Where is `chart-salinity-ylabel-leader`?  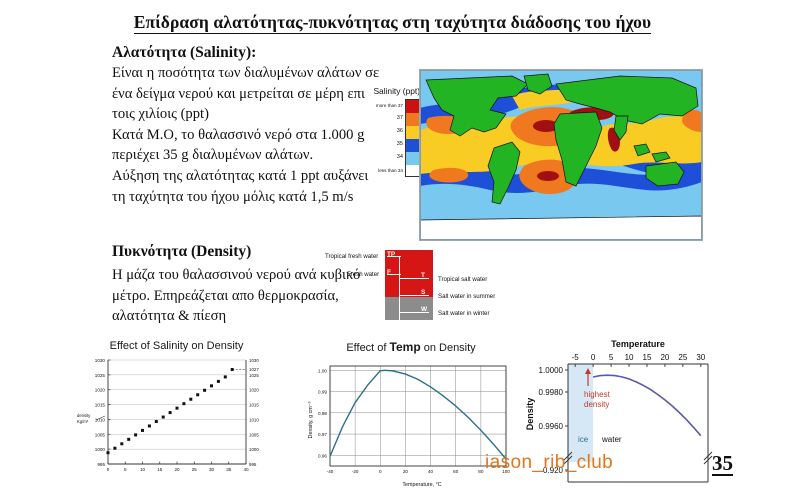
chart-salinity-ylabel-leader is located at coordinates (100, 418).